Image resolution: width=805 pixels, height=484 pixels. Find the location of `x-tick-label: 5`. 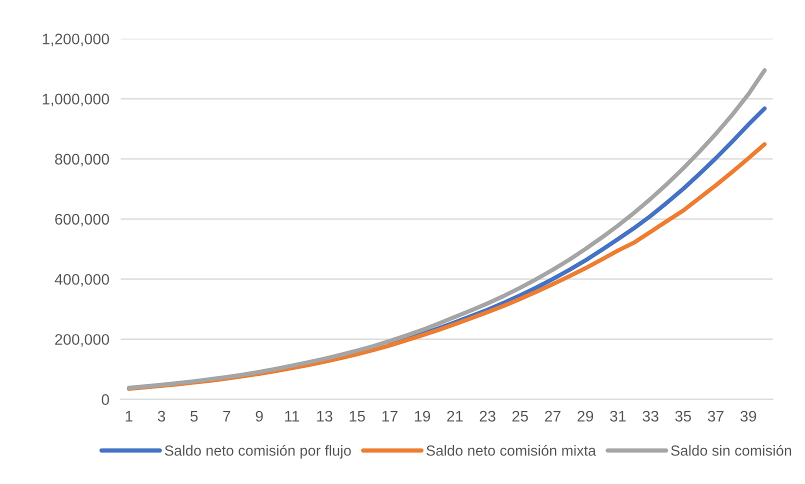

x-tick-label: 5 is located at coordinates (194, 416).